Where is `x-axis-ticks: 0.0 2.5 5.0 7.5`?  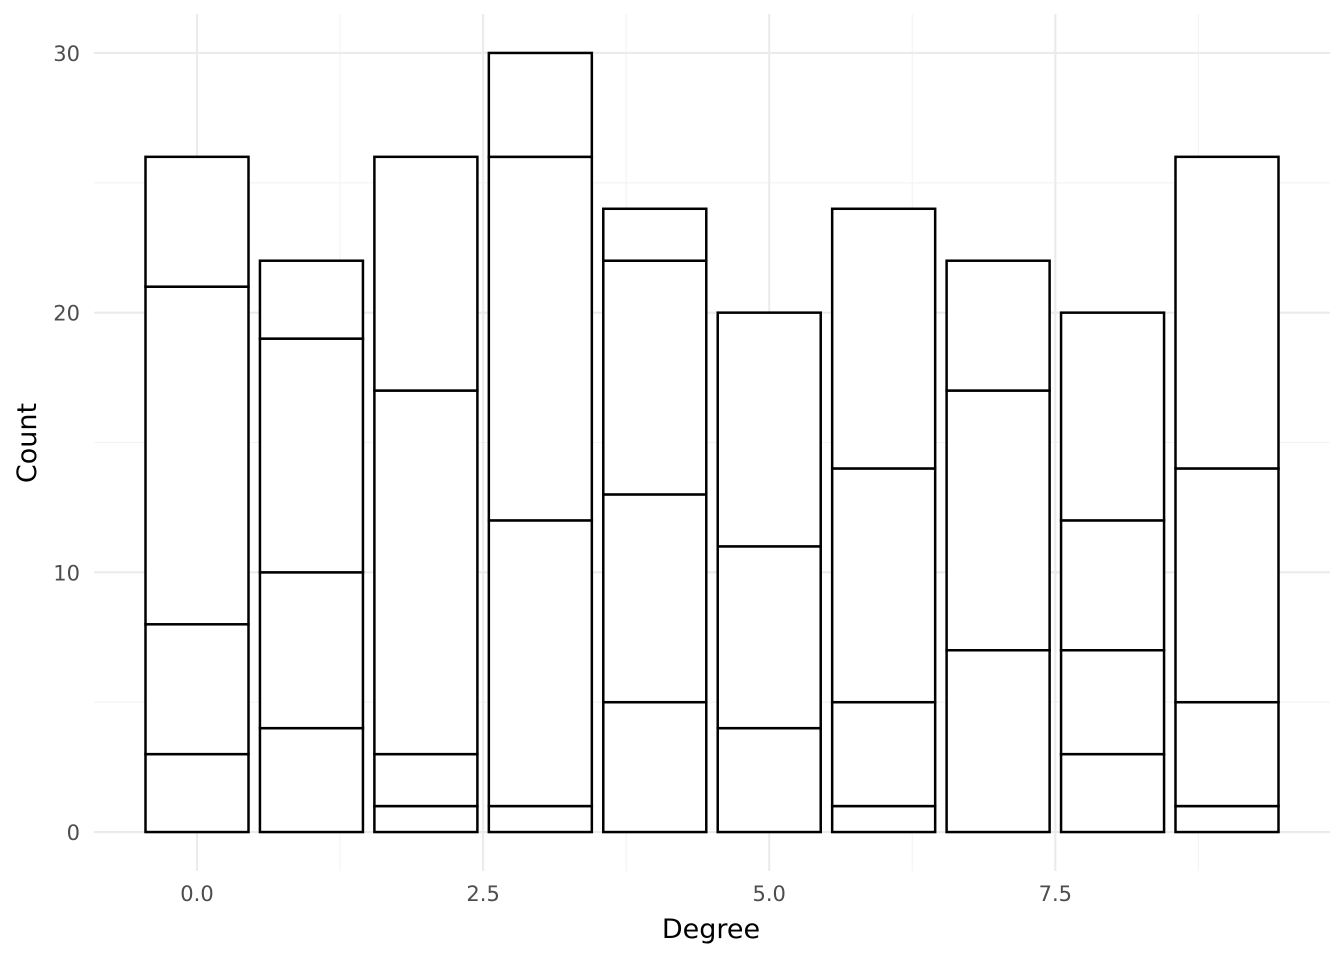
x-axis-ticks: 0.0 2.5 5.0 7.5 is located at coordinates (626, 894).